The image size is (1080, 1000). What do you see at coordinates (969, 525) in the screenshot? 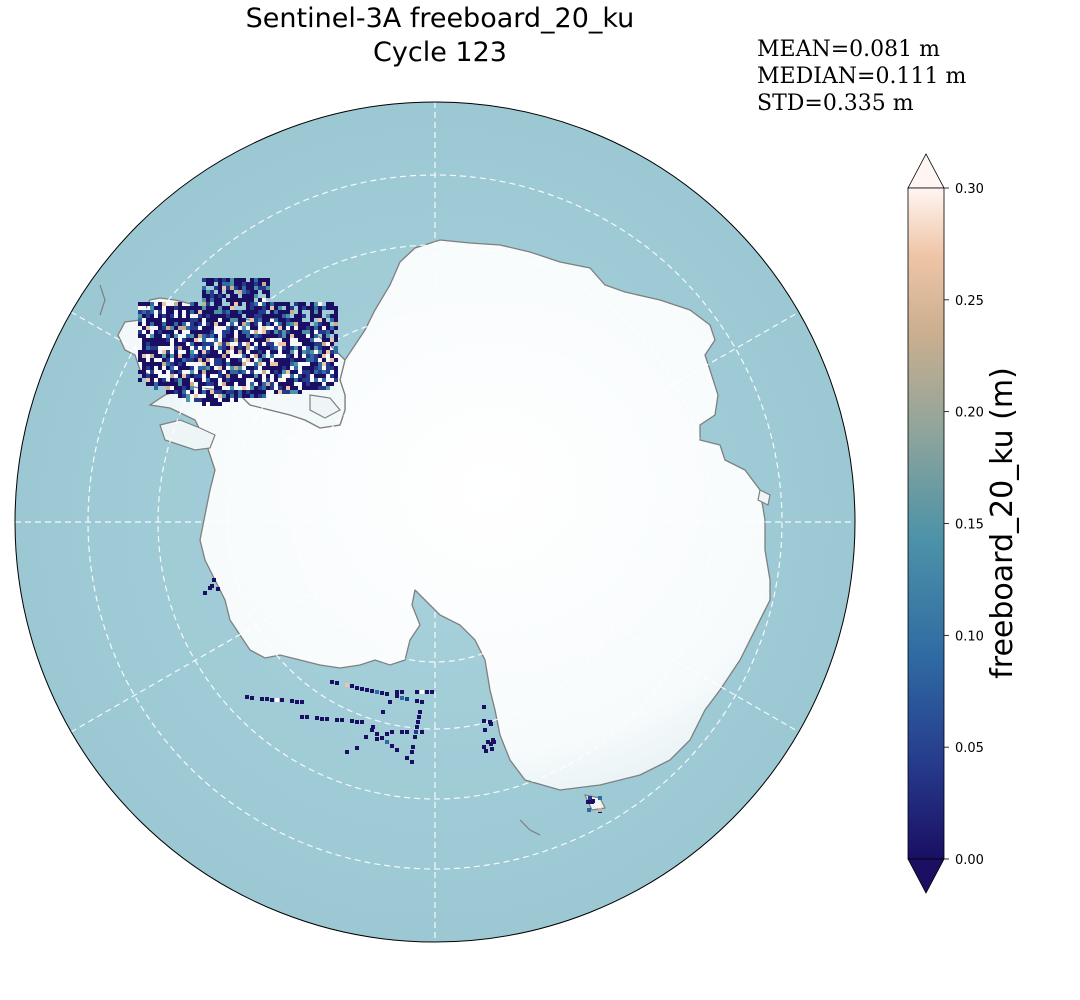
I see `colorbar-tick-label: 0.15` at bounding box center [969, 525].